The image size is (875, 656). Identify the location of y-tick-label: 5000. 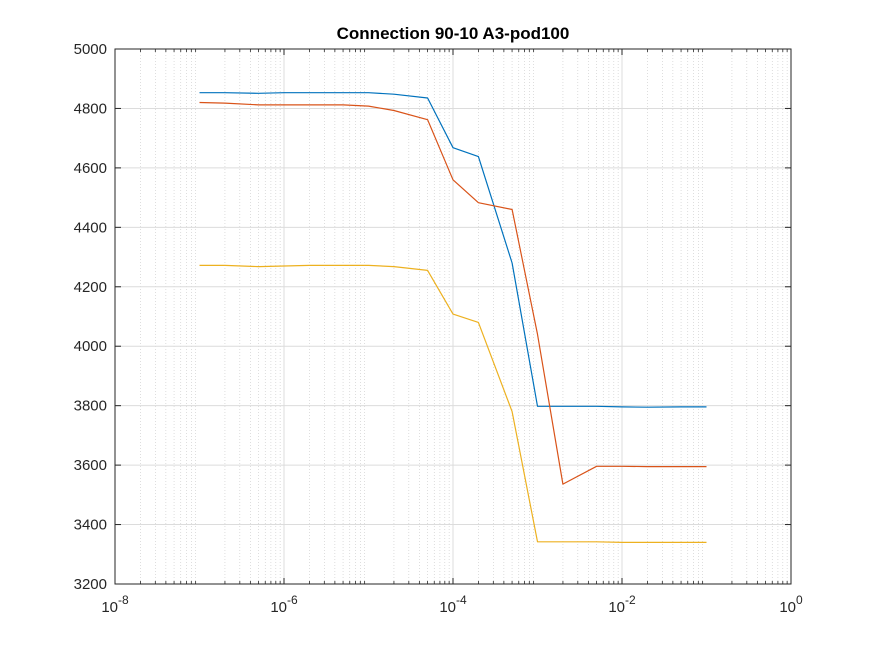
(90, 49).